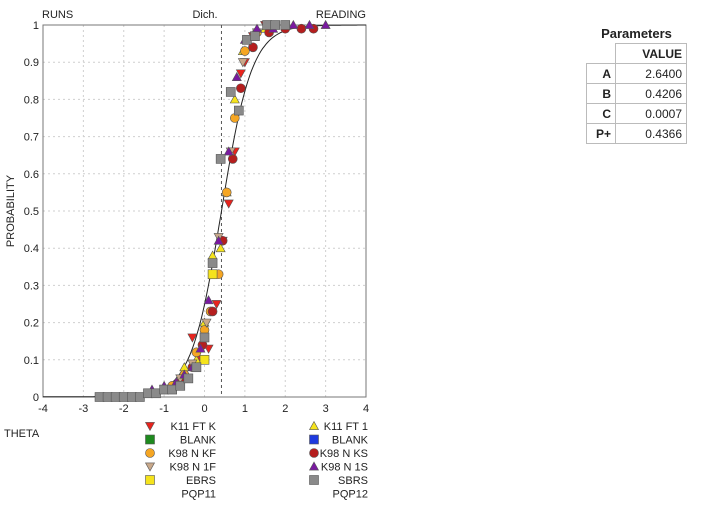 The height and width of the screenshot is (524, 706). What do you see at coordinates (636, 33) in the screenshot?
I see `parameters-title: Parameters` at bounding box center [636, 33].